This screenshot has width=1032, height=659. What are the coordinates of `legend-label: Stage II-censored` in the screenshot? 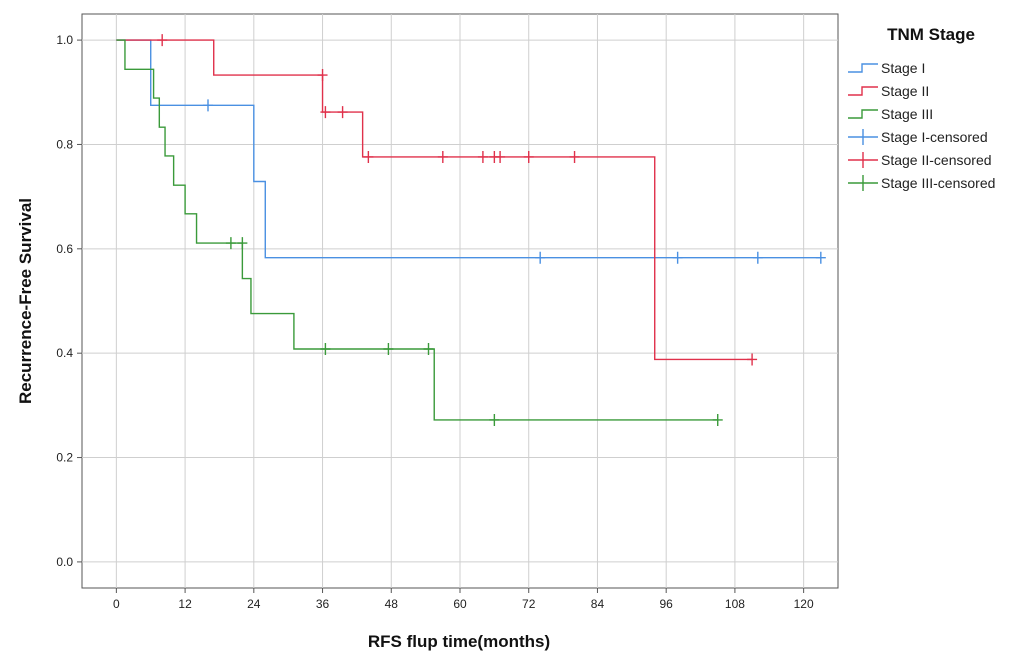 It's located at (936, 160).